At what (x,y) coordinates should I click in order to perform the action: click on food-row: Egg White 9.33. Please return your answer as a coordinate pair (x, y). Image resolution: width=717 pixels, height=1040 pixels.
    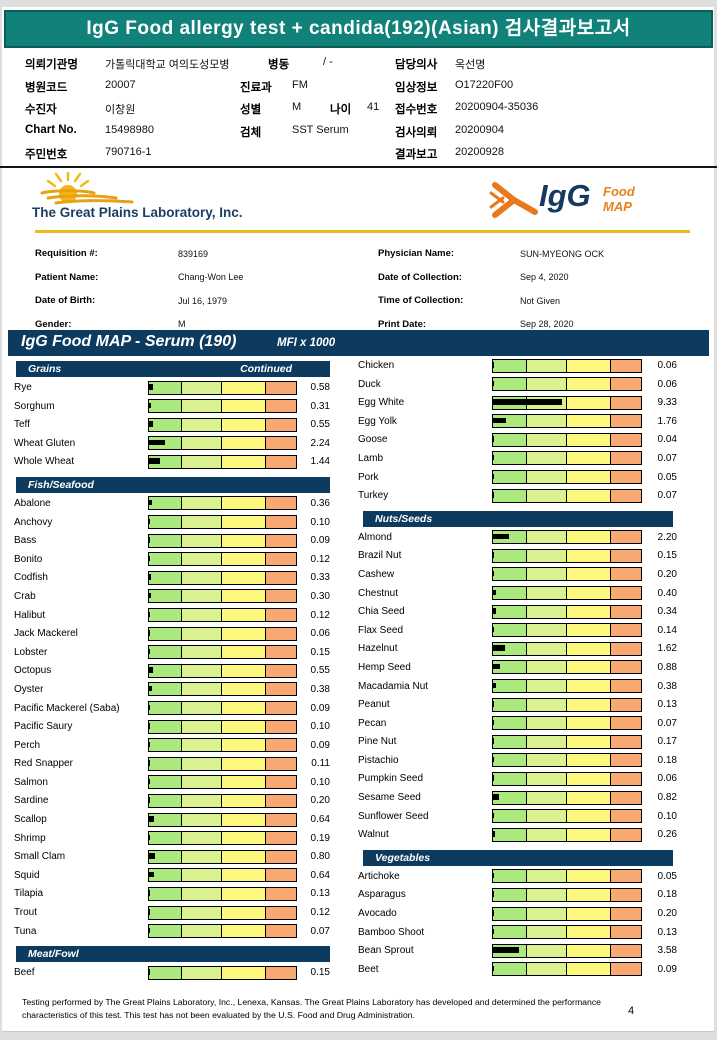
    Looking at the image, I should click on (517, 403).